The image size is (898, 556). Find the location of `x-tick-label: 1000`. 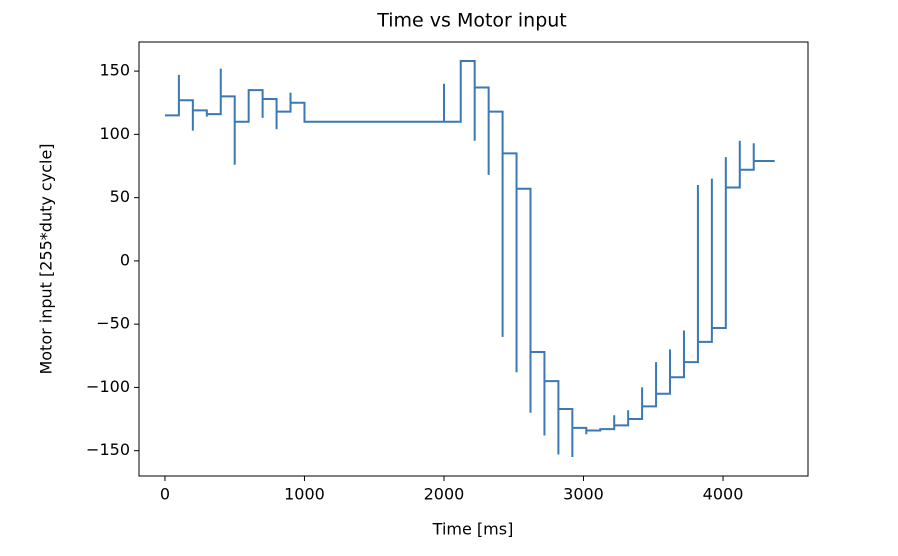

x-tick-label: 1000 is located at coordinates (304, 494).